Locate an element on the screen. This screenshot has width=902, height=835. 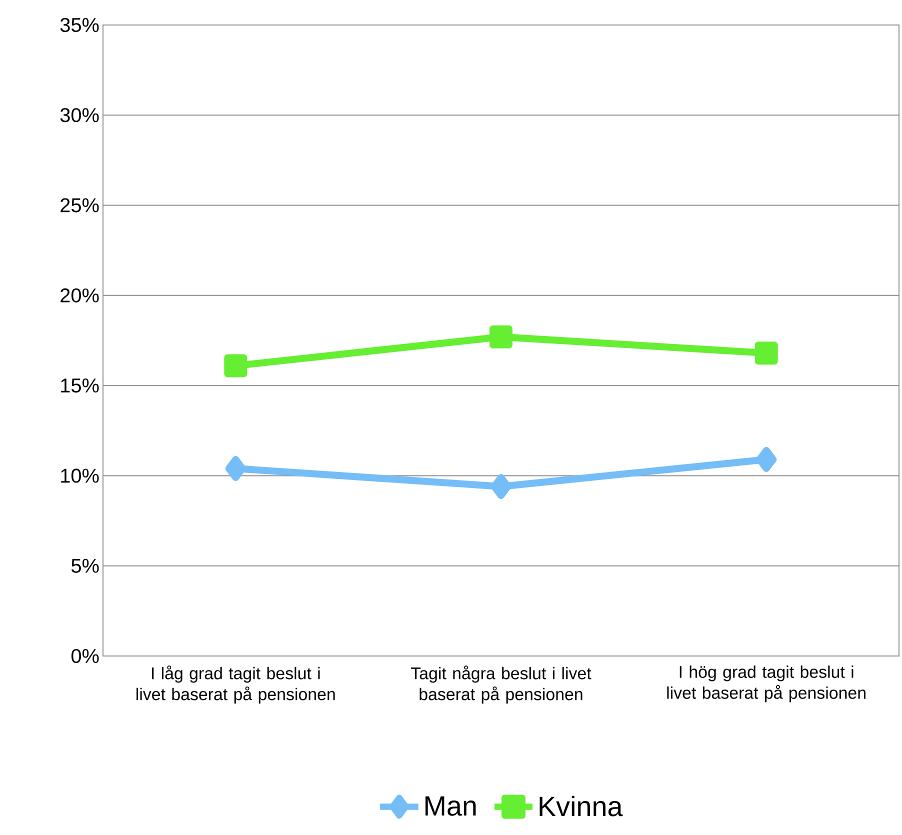
y-tick-label: 10% is located at coordinates (80, 475).